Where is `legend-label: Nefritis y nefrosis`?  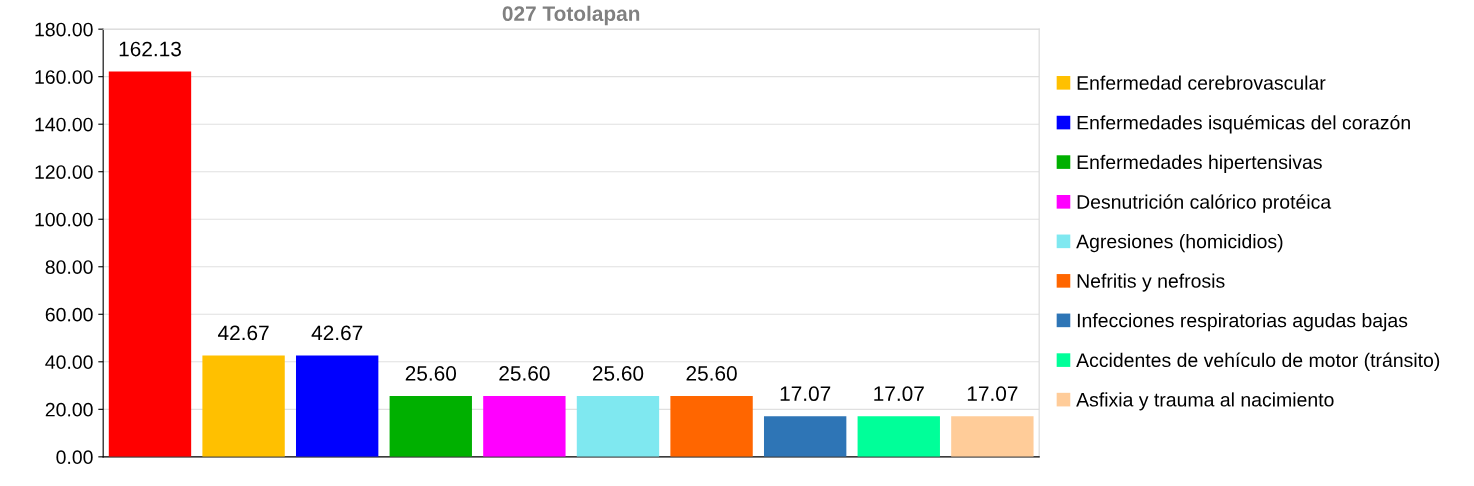 legend-label: Nefritis y nefrosis is located at coordinates (1151, 282).